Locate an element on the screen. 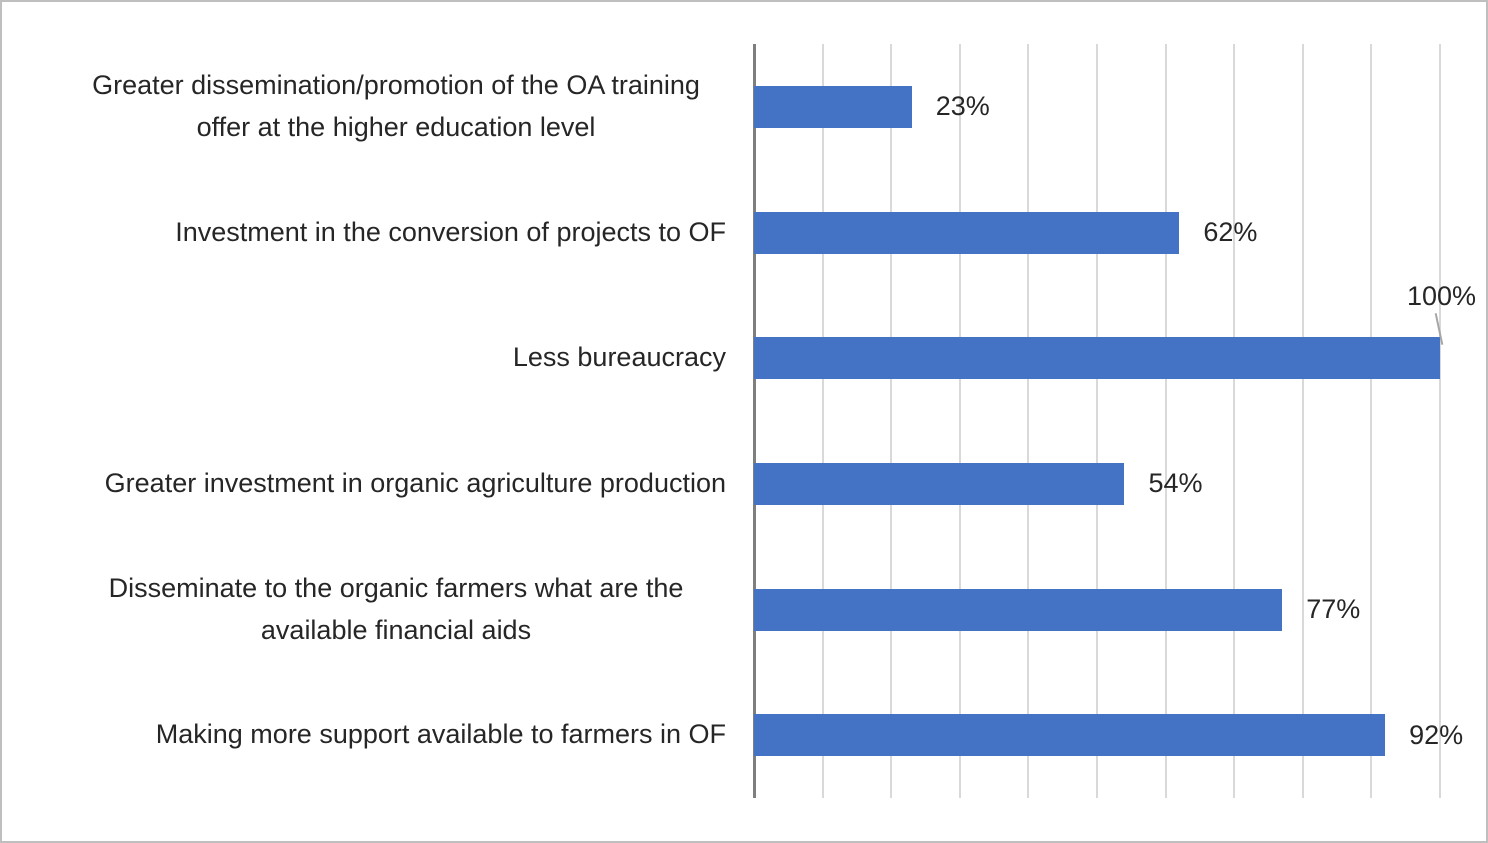  value-label: 92% is located at coordinates (1436, 734).